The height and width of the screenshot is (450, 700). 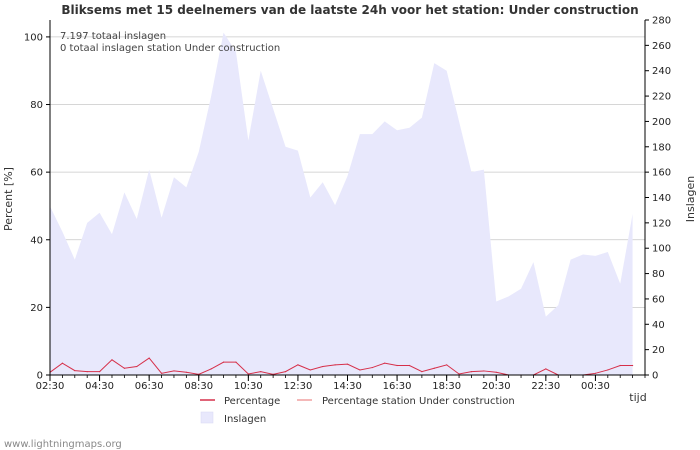 What do you see at coordinates (50, 386) in the screenshot?
I see `x-tick-label-0: 02:30` at bounding box center [50, 386].